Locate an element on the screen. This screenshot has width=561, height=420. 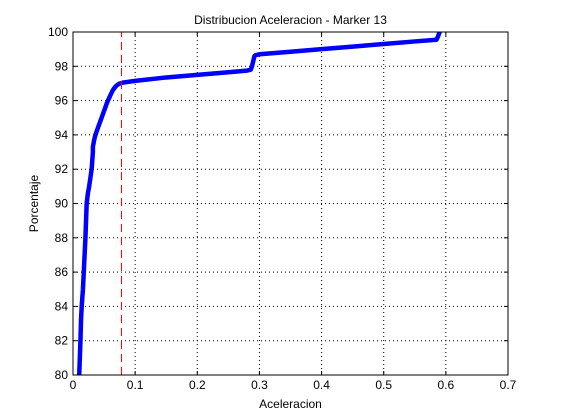
x-tick-label: 0.7 is located at coordinates (508, 385).